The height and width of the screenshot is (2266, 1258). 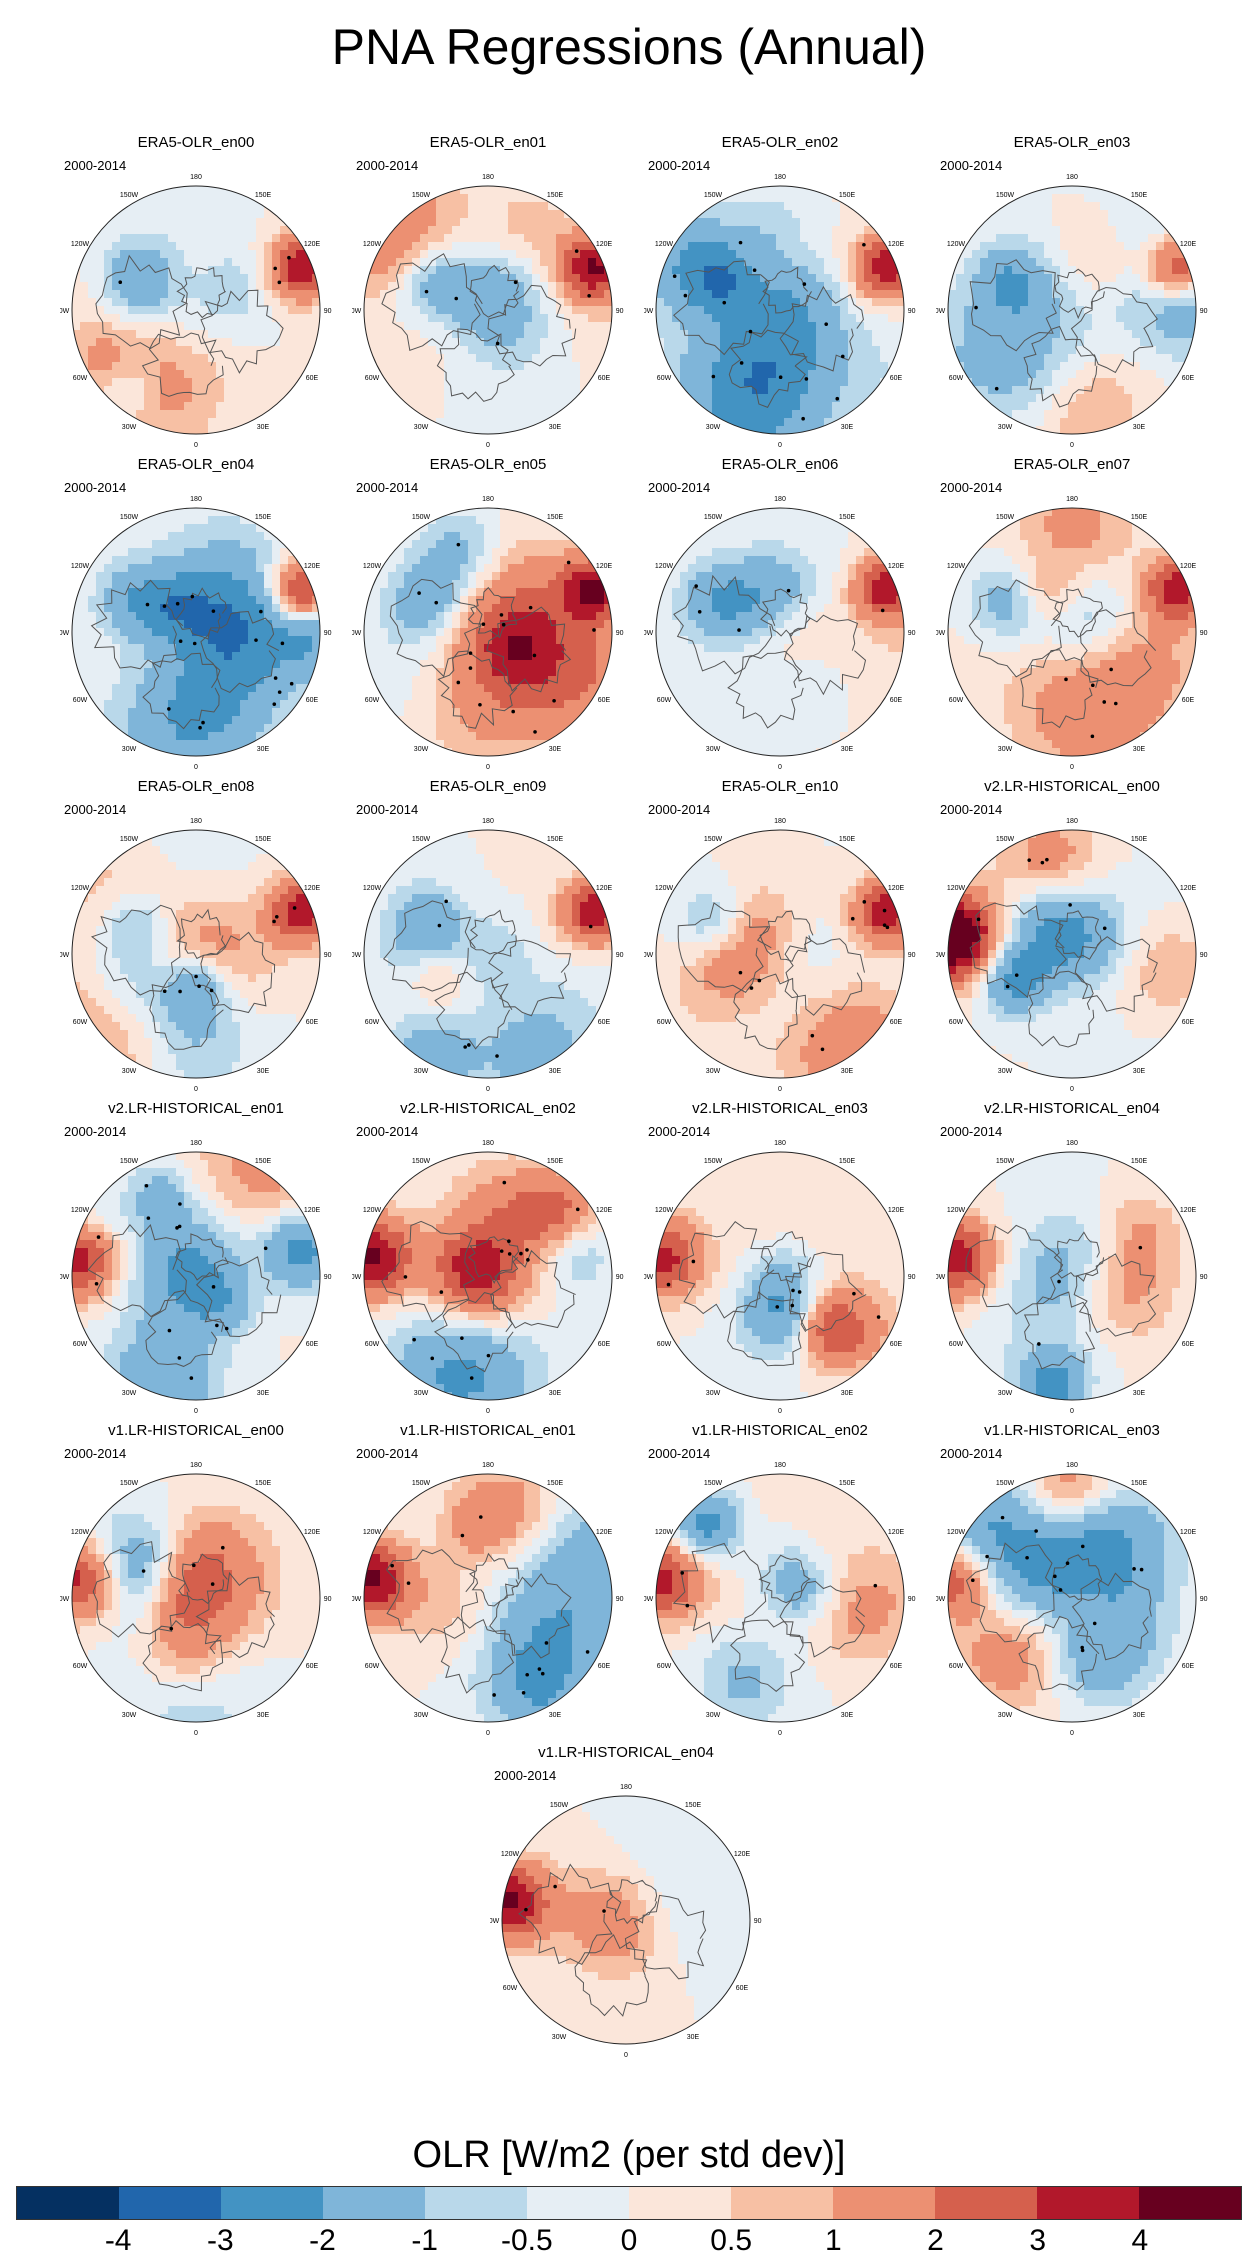 What do you see at coordinates (986, 348) in the screenshot?
I see `significance-stipples` at bounding box center [986, 348].